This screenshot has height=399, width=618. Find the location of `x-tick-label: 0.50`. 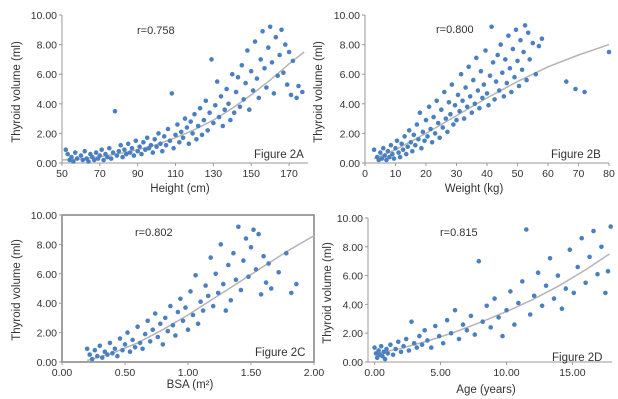

x-tick-label: 0.50 is located at coordinates (125, 373).